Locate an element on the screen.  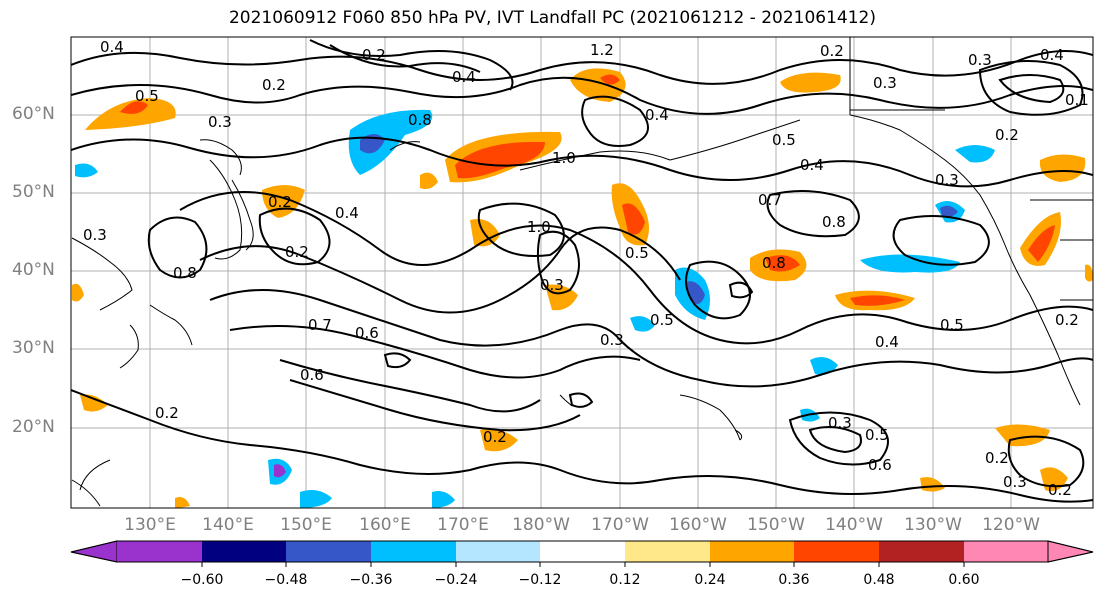
colorbar-outline is located at coordinates (582, 551).